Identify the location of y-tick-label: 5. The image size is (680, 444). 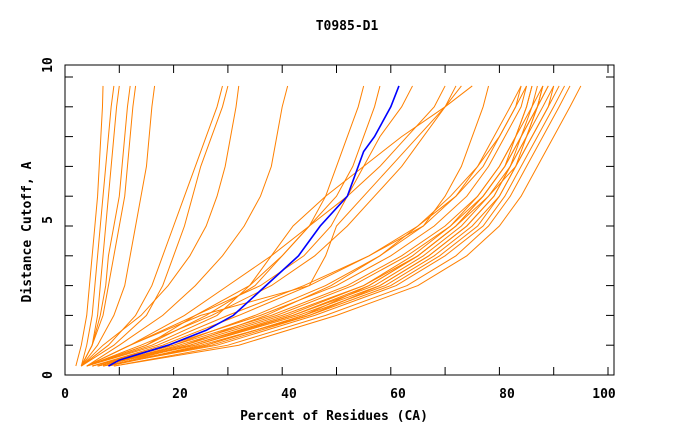
(48, 220).